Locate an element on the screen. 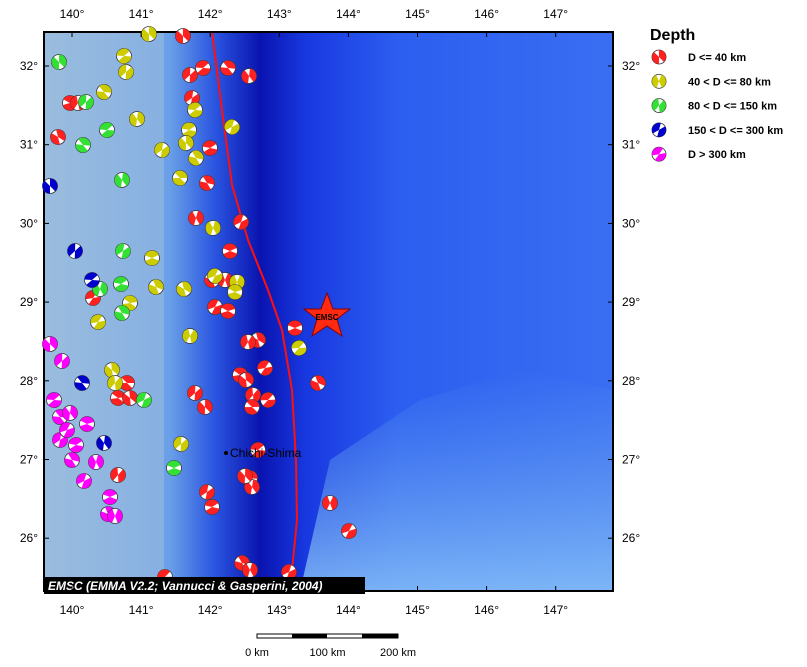  lon-label-bottom: 143° is located at coordinates (279, 610).